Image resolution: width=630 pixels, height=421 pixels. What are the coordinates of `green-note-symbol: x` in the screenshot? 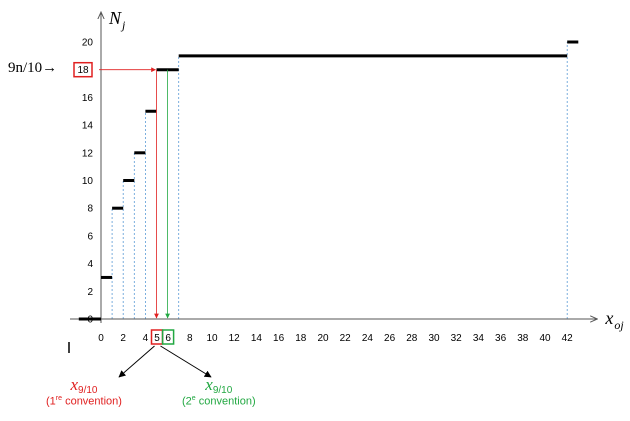 It's located at (209, 384).